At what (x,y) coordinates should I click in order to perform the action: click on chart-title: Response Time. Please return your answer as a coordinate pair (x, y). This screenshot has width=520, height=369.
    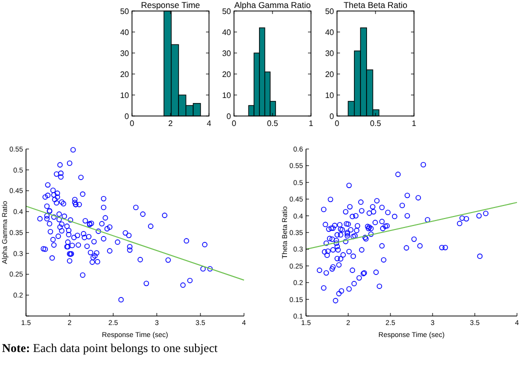
    Looking at the image, I should click on (170, 5).